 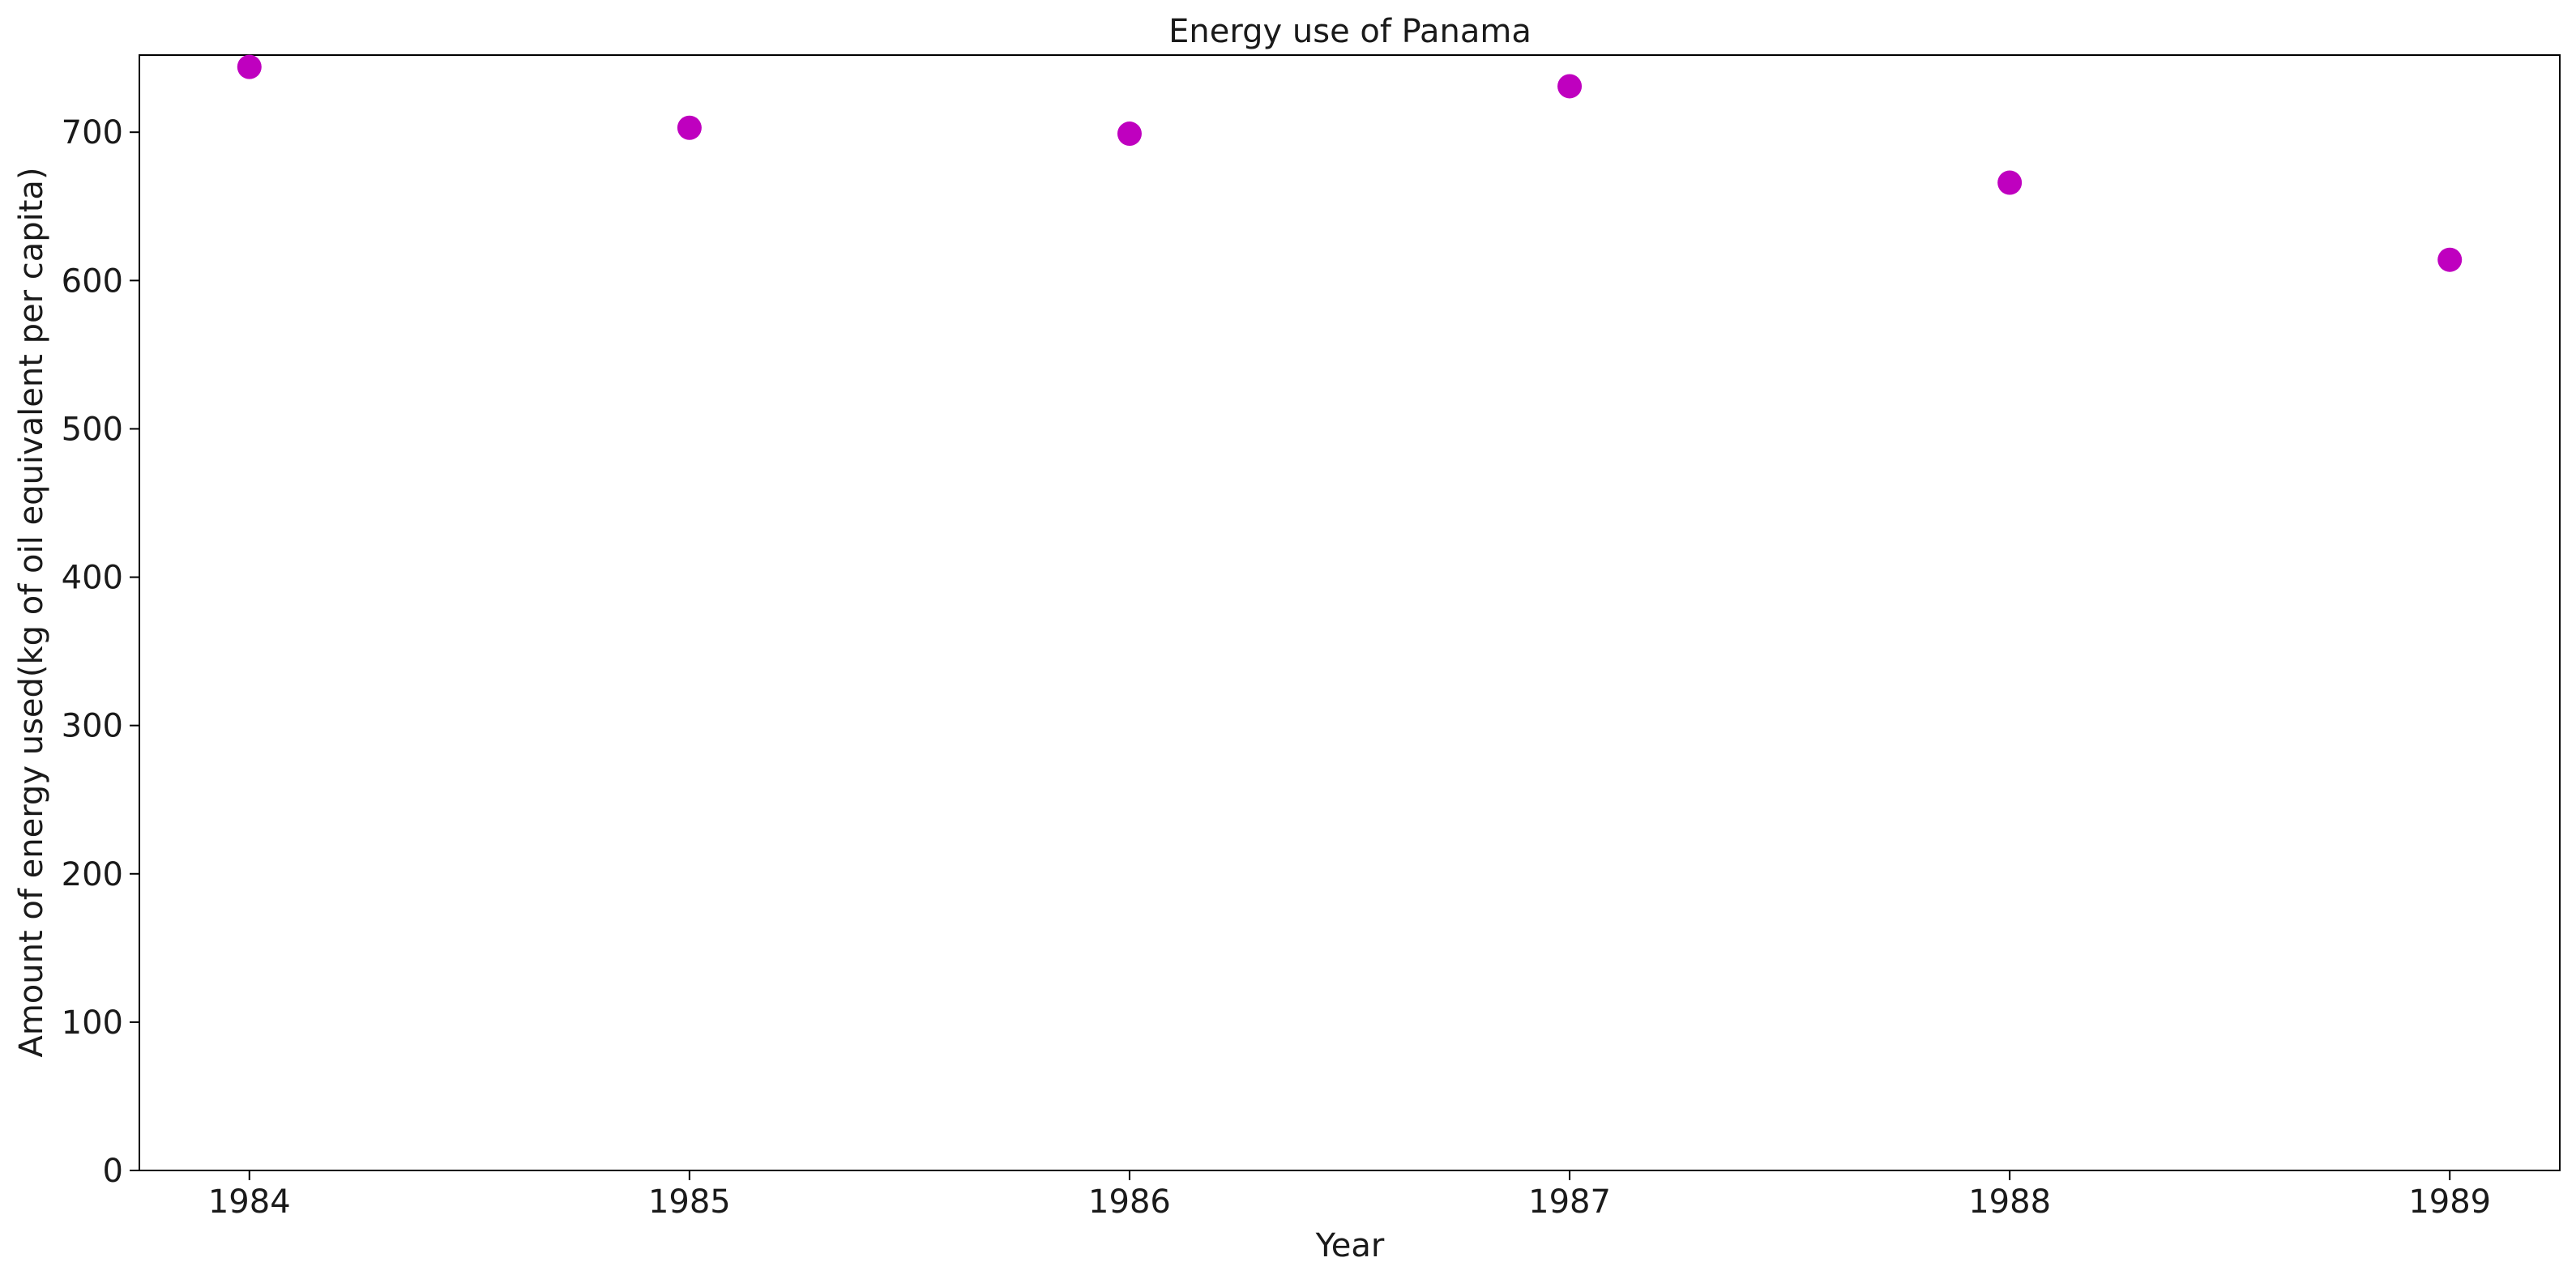 I want to click on x-axis: 1984 1985 1986 1987 1988 1989, so click(x=1349, y=1195).